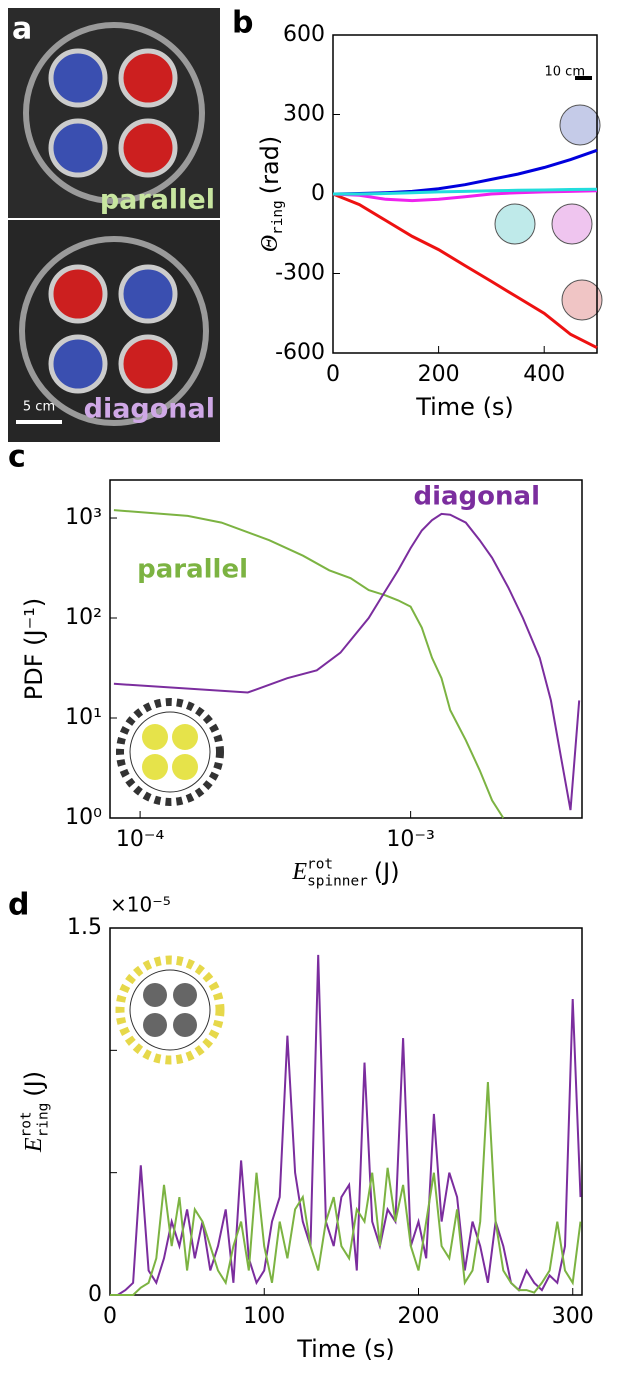 The image size is (627, 1382). I want to click on axis-label: Erot spinner (J), so click(345, 873).